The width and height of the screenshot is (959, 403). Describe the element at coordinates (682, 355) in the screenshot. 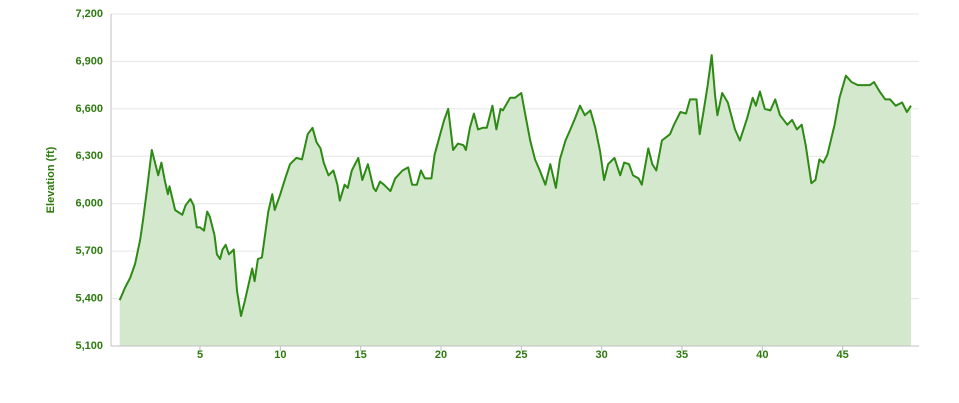

I see `x-tick-label: 35` at that location.